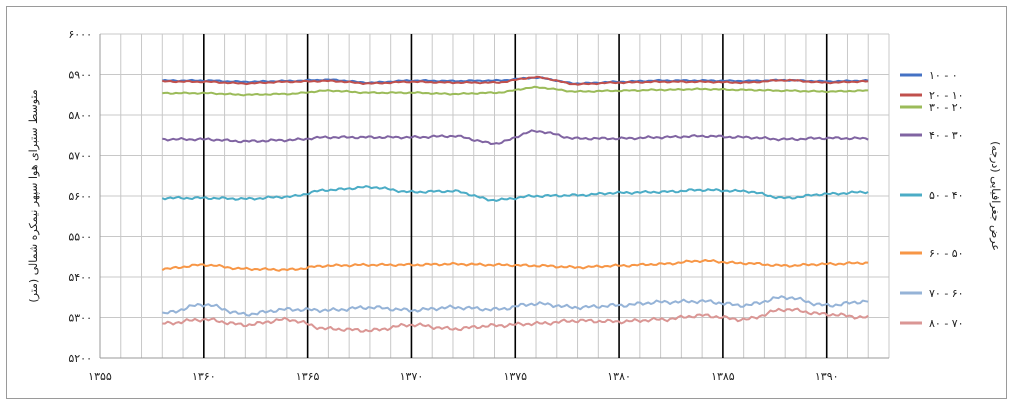  Describe the element at coordinates (946, 107) in the screenshot. I see `legend-label: ۳۰ - ۲۰` at that location.